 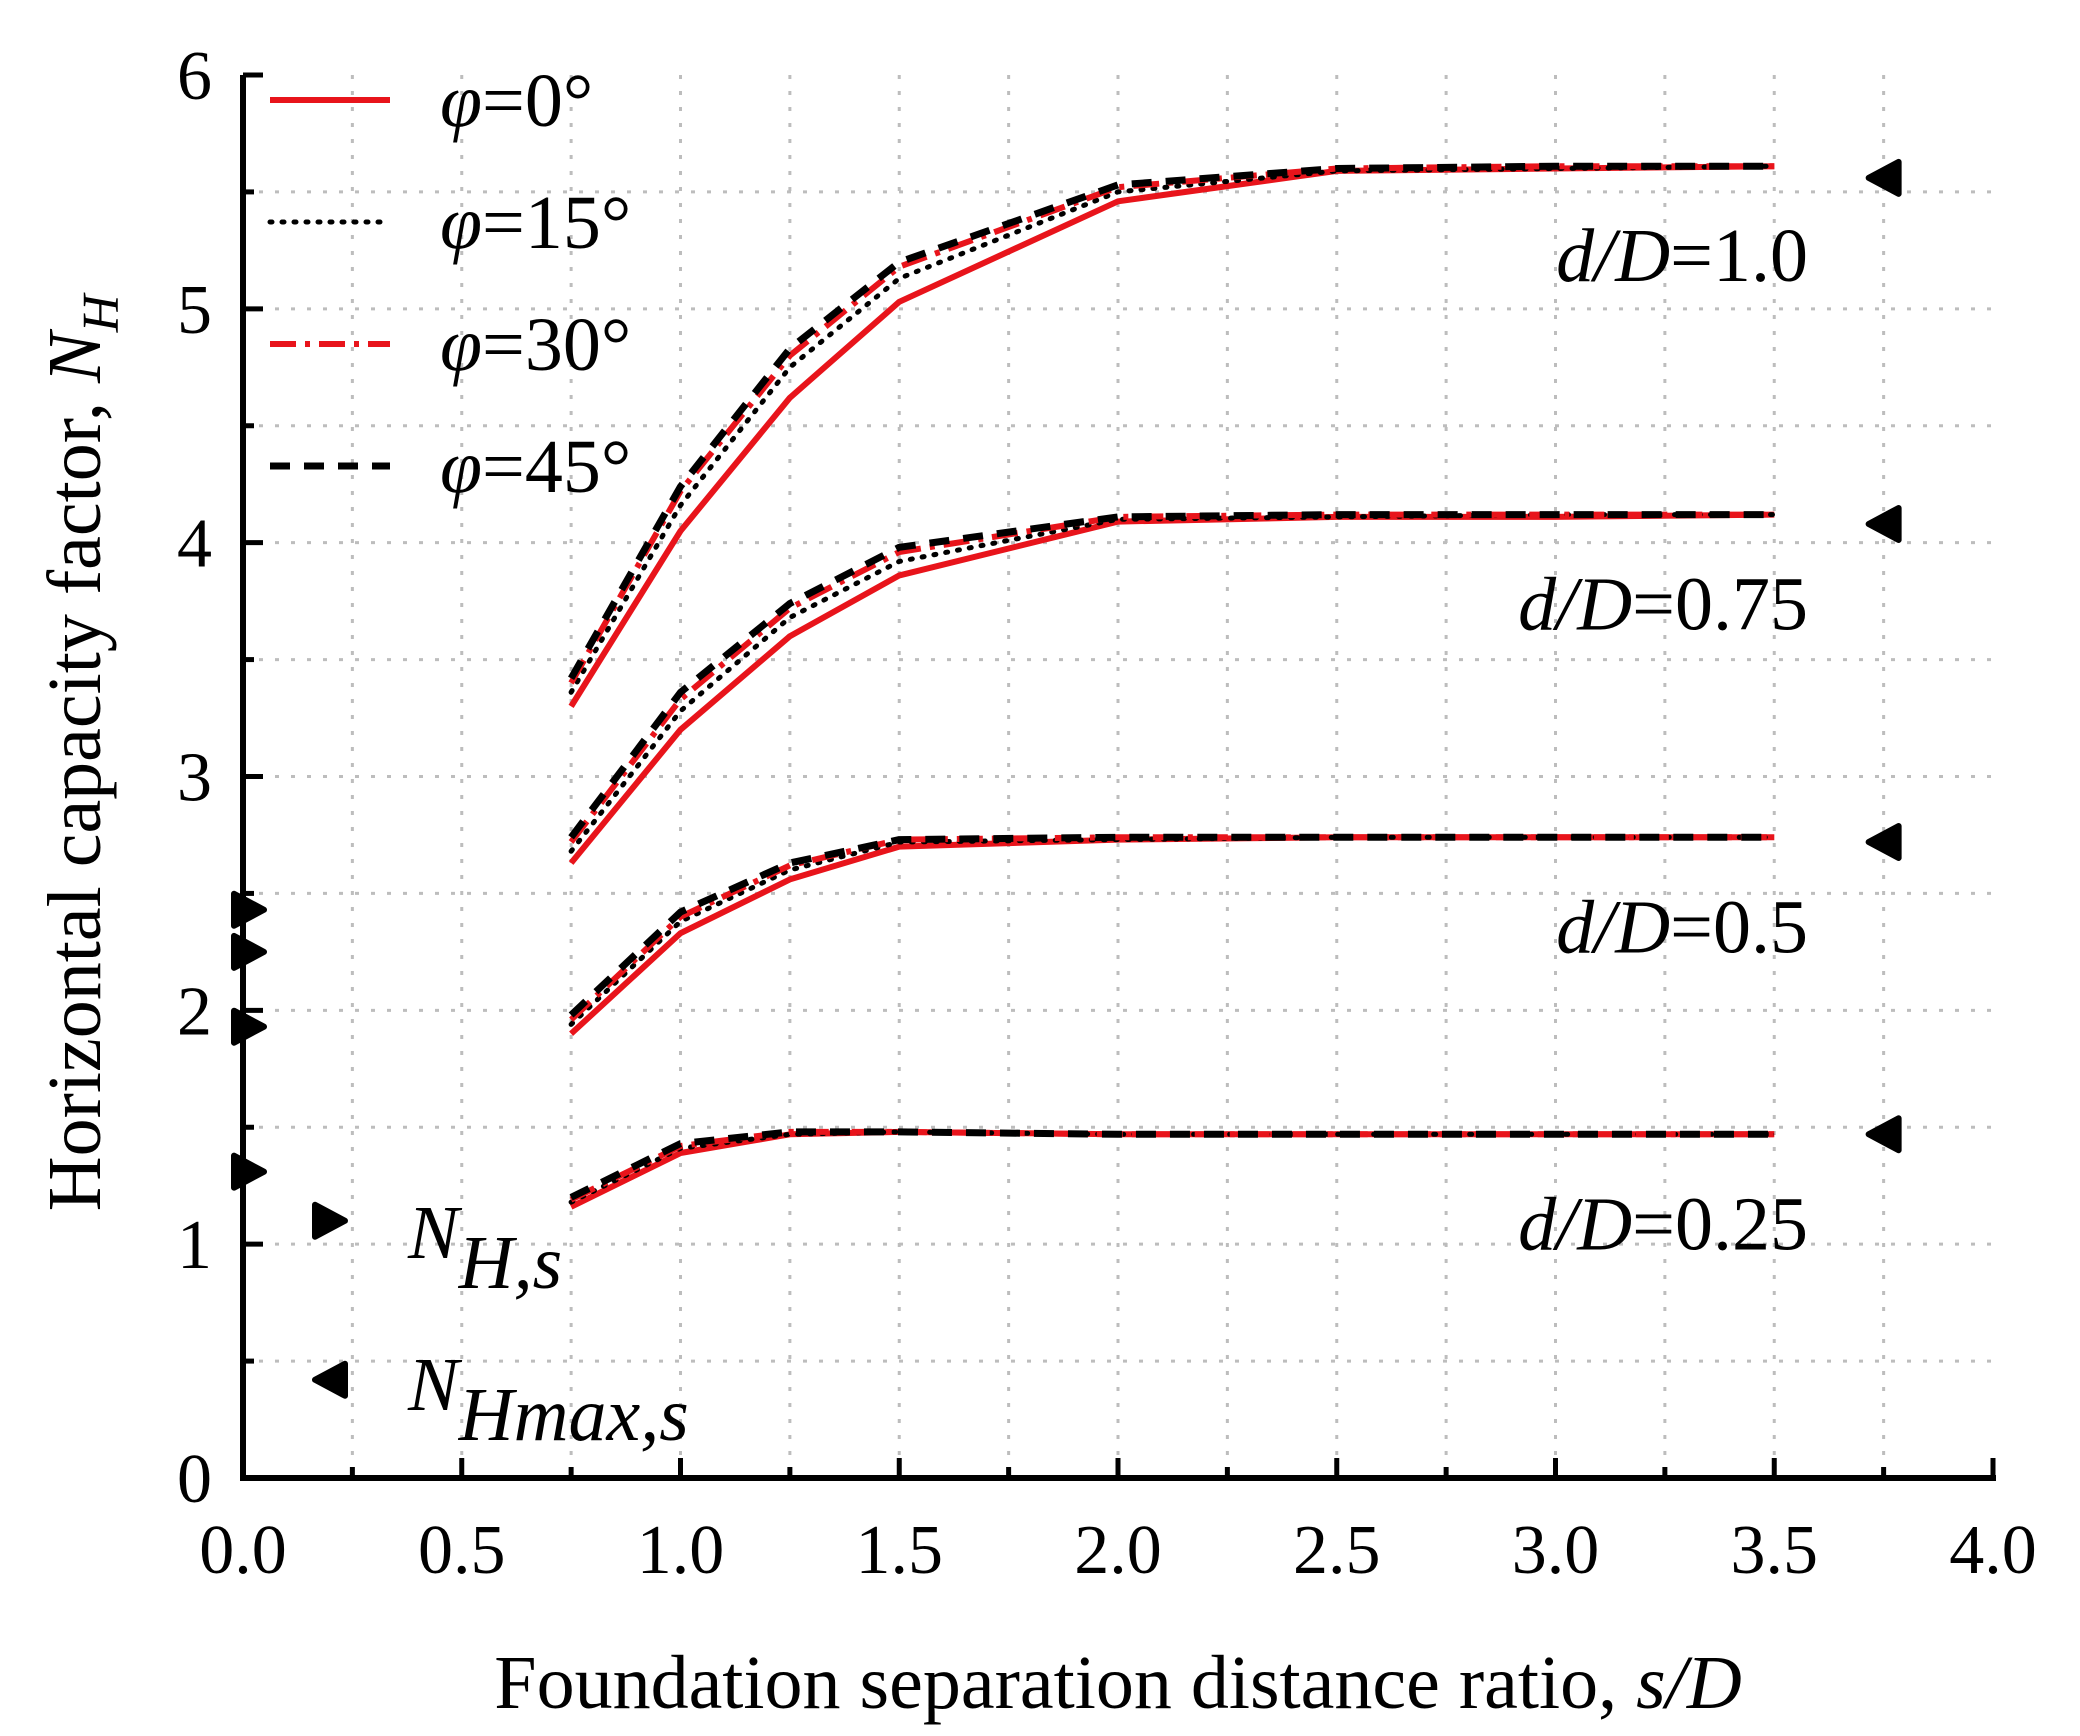 I want to click on y-tick-label: 2, so click(x=194, y=1011).